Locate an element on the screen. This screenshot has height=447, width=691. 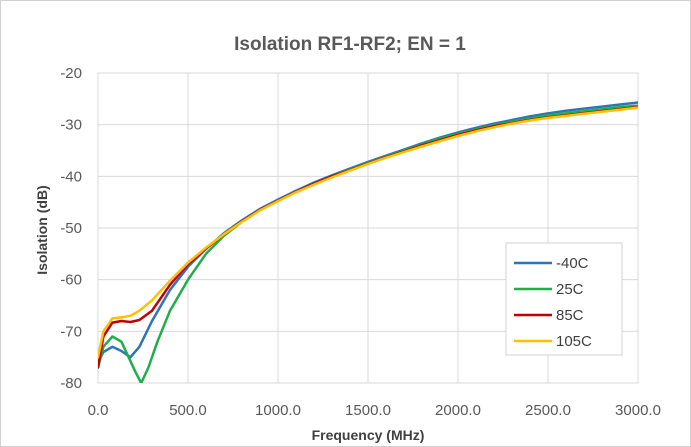
y-tick-label: -70 is located at coordinates (71, 331).